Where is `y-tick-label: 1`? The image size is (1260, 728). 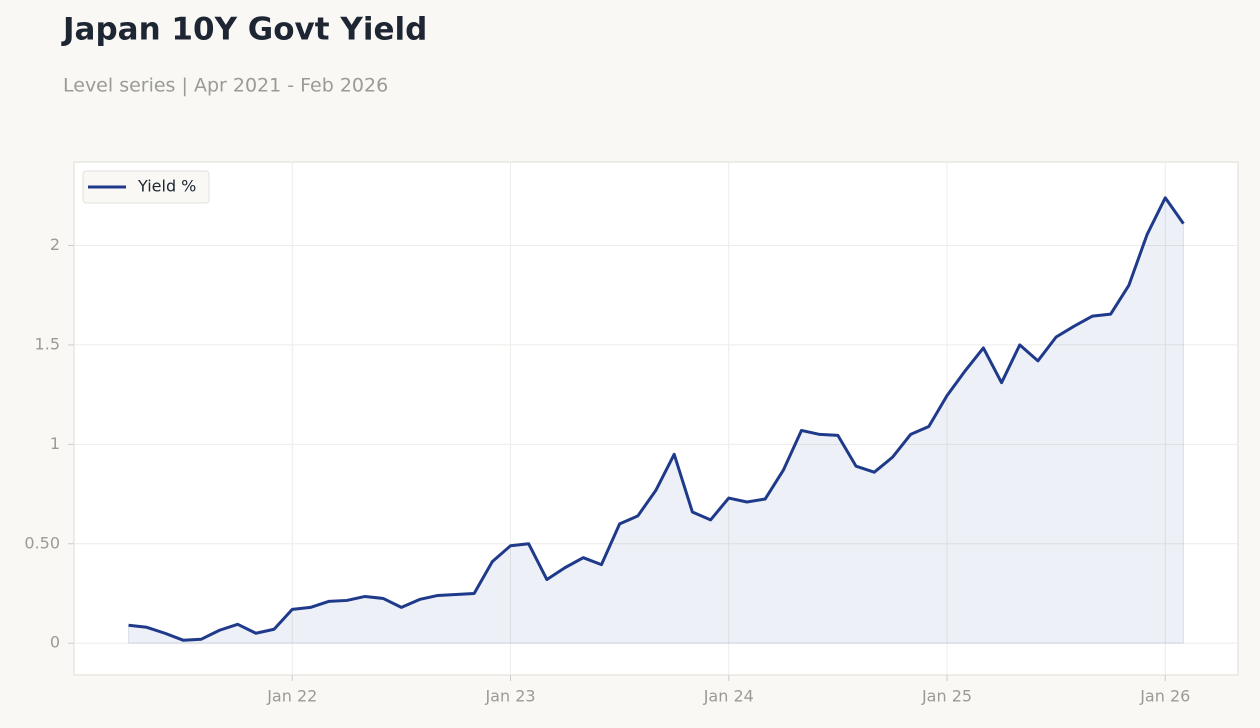 y-tick-label: 1 is located at coordinates (55, 443).